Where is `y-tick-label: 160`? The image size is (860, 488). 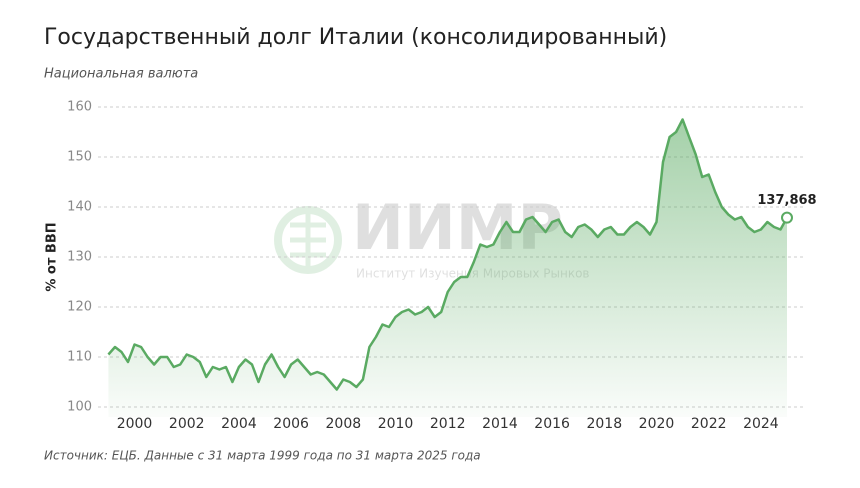 y-tick-label: 160 is located at coordinates (79, 107).